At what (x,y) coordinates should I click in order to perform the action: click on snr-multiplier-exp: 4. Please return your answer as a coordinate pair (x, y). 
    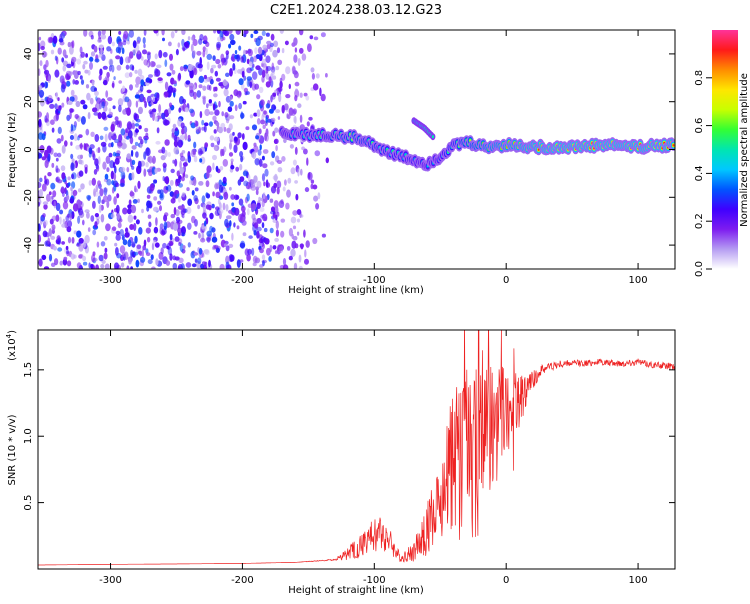
    Looking at the image, I should click on (9, 335).